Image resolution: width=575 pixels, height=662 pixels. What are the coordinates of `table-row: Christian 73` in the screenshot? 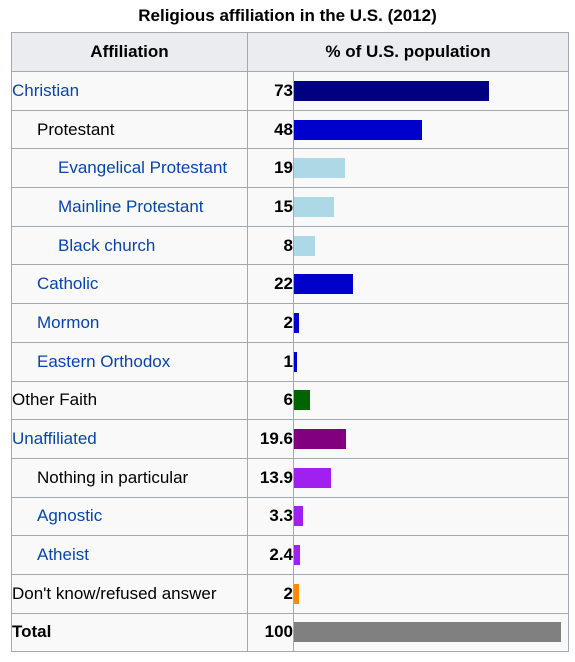 It's located at (290, 91).